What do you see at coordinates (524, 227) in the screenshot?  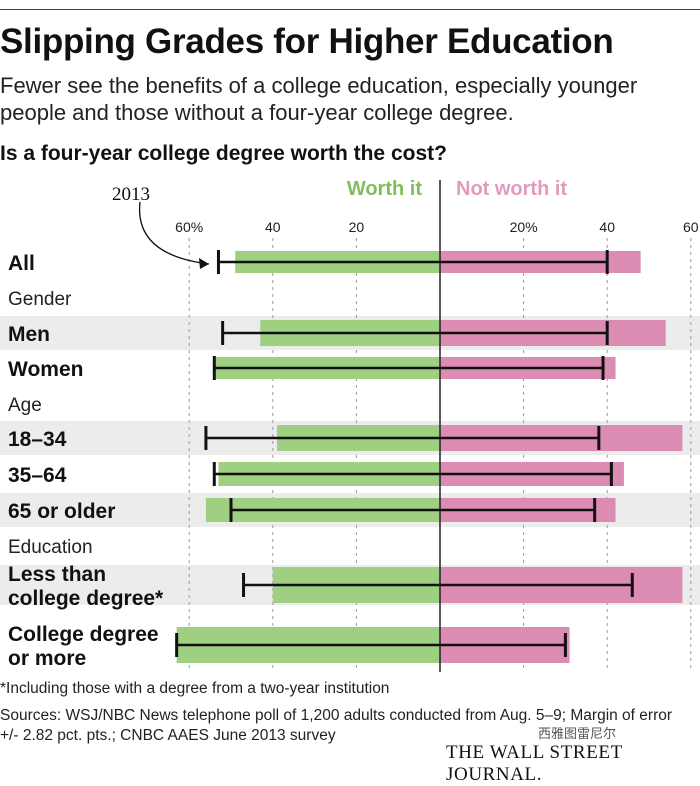 I see `x-tick-label: 20%` at bounding box center [524, 227].